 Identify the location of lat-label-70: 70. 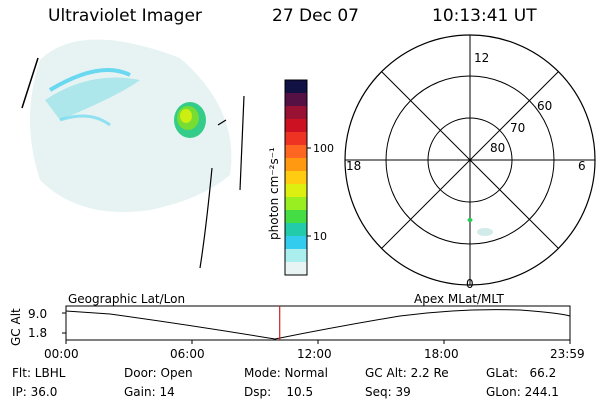
(517, 128).